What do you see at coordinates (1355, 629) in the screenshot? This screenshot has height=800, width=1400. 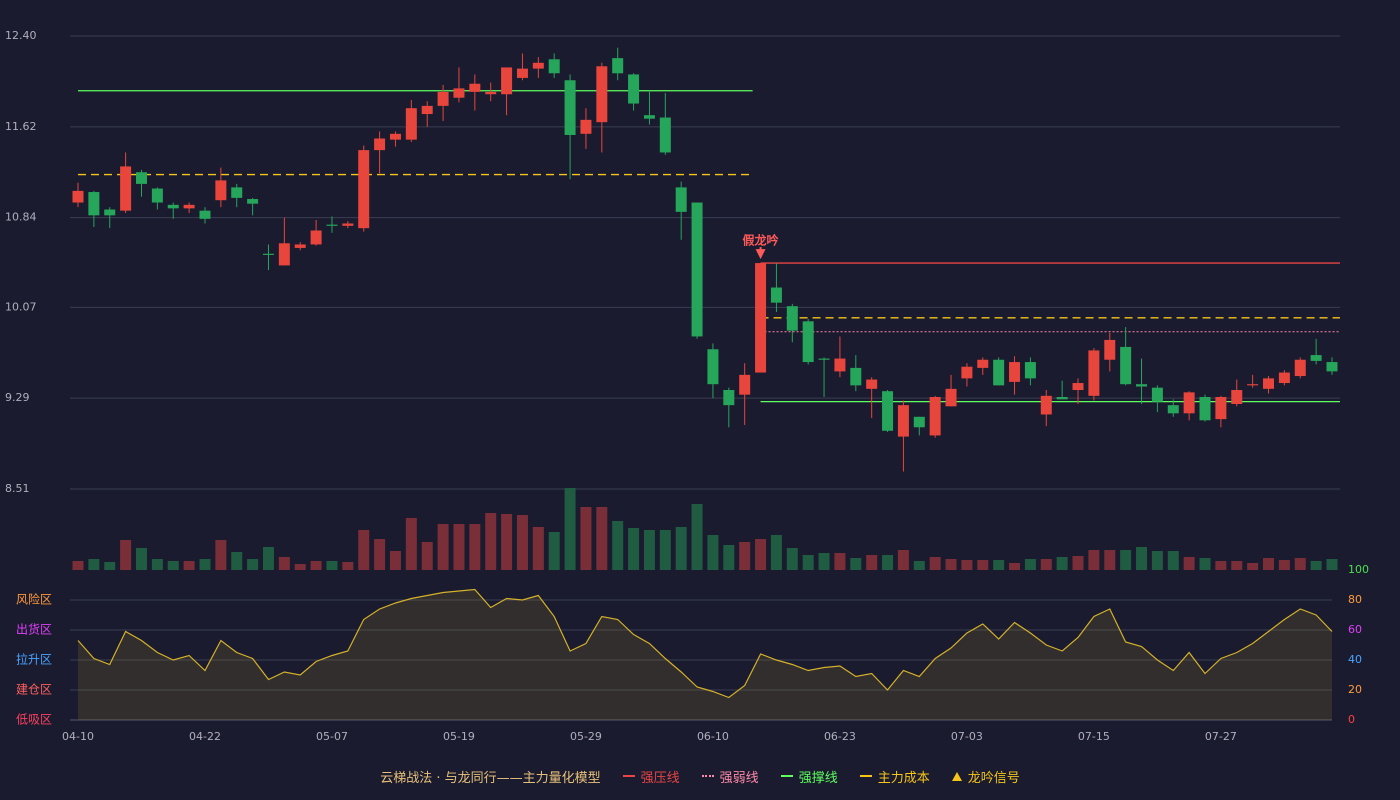 I see `y-tick-label: 60` at bounding box center [1355, 629].